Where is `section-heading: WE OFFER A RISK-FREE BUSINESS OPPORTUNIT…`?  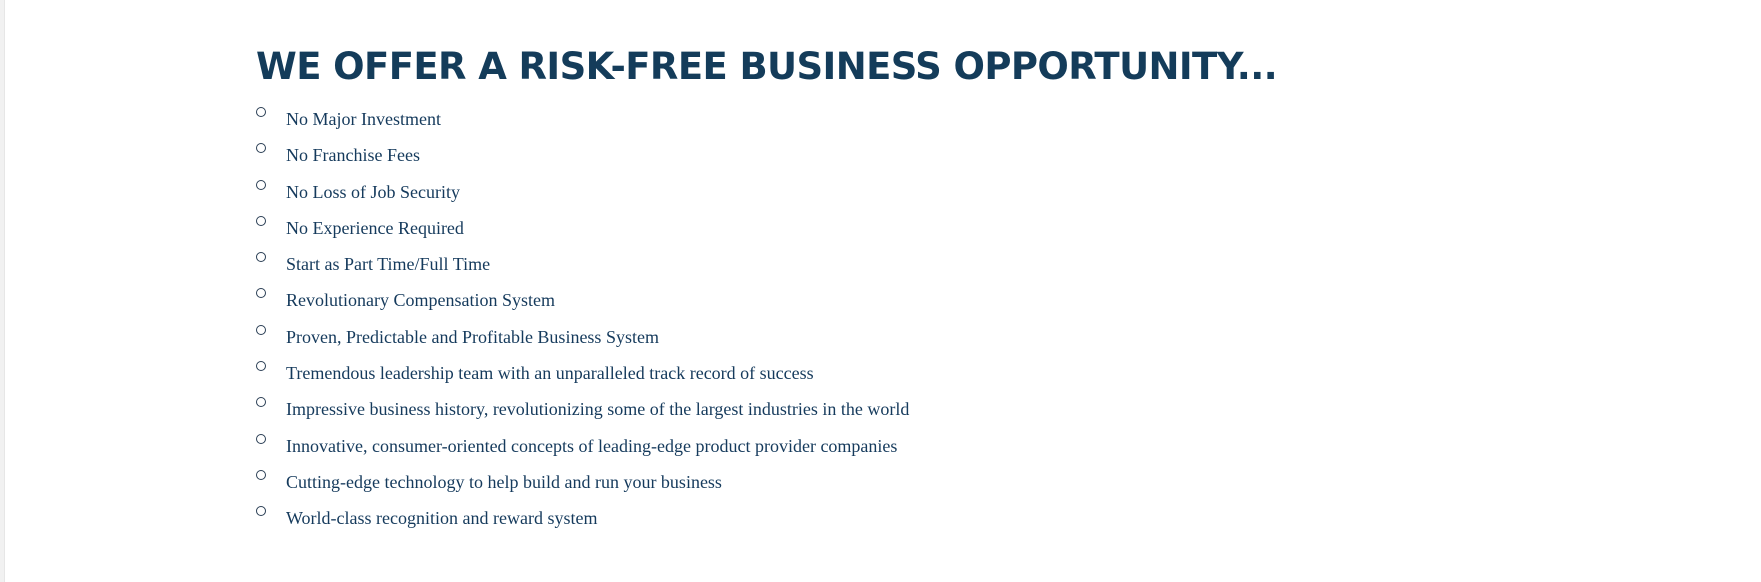
section-heading: WE OFFER A RISK-FREE BUSINESS OPPORTUNIT… is located at coordinates (767, 66).